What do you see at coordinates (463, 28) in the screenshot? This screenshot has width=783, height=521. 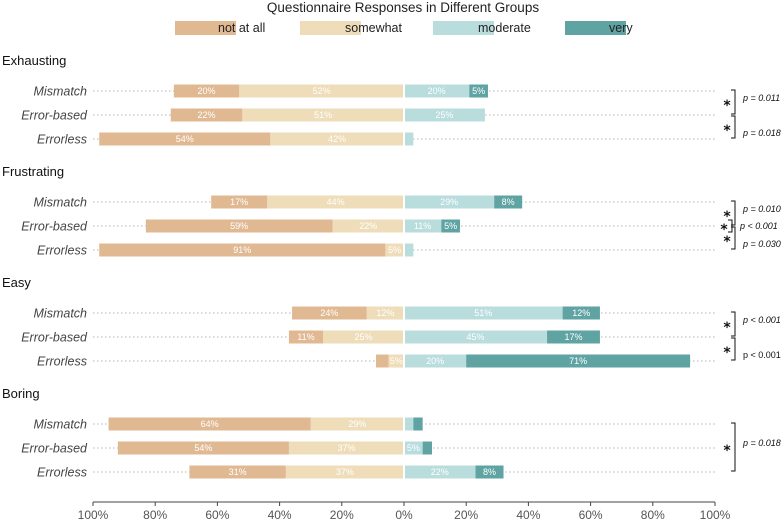 I see `legend-swatch-moderate` at bounding box center [463, 28].